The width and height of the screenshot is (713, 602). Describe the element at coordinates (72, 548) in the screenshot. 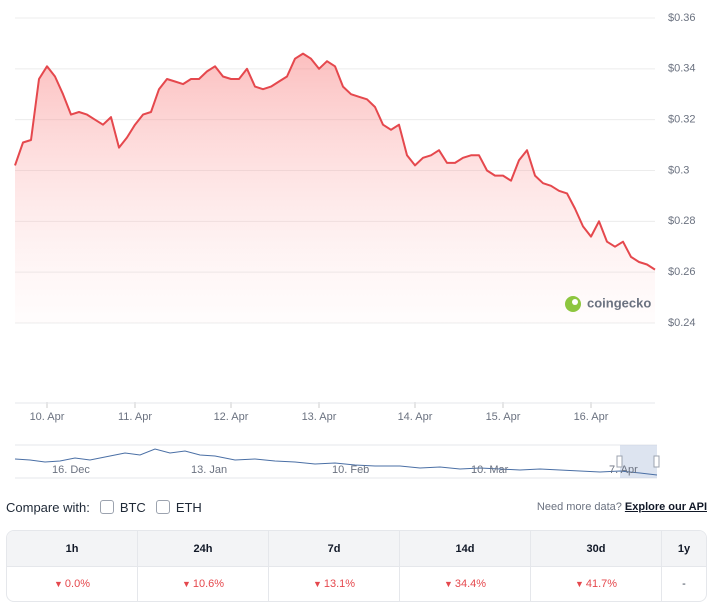

I see `header-cell: 1h` at that location.